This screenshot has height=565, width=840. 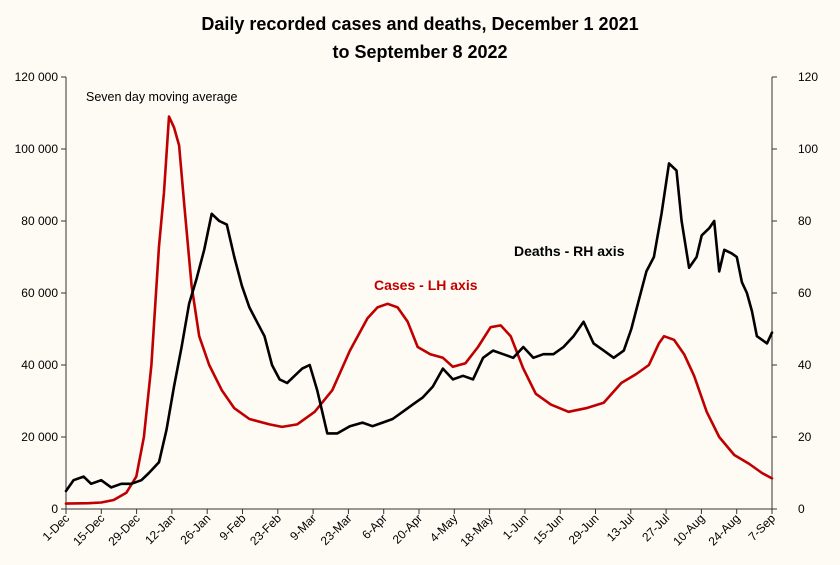 I want to click on x-tick-label: 9-Mar, so click(x=303, y=527).